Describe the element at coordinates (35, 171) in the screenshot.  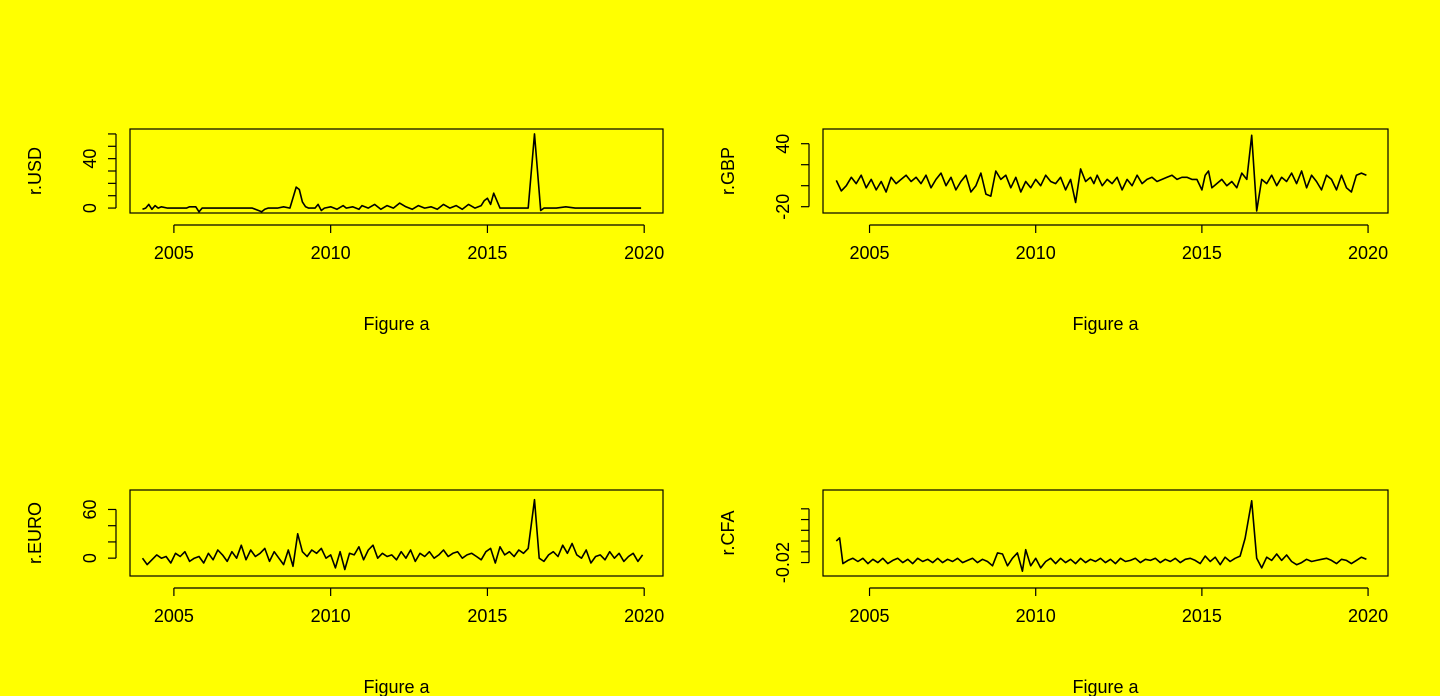
I see `y-axis-label: r.USD` at that location.